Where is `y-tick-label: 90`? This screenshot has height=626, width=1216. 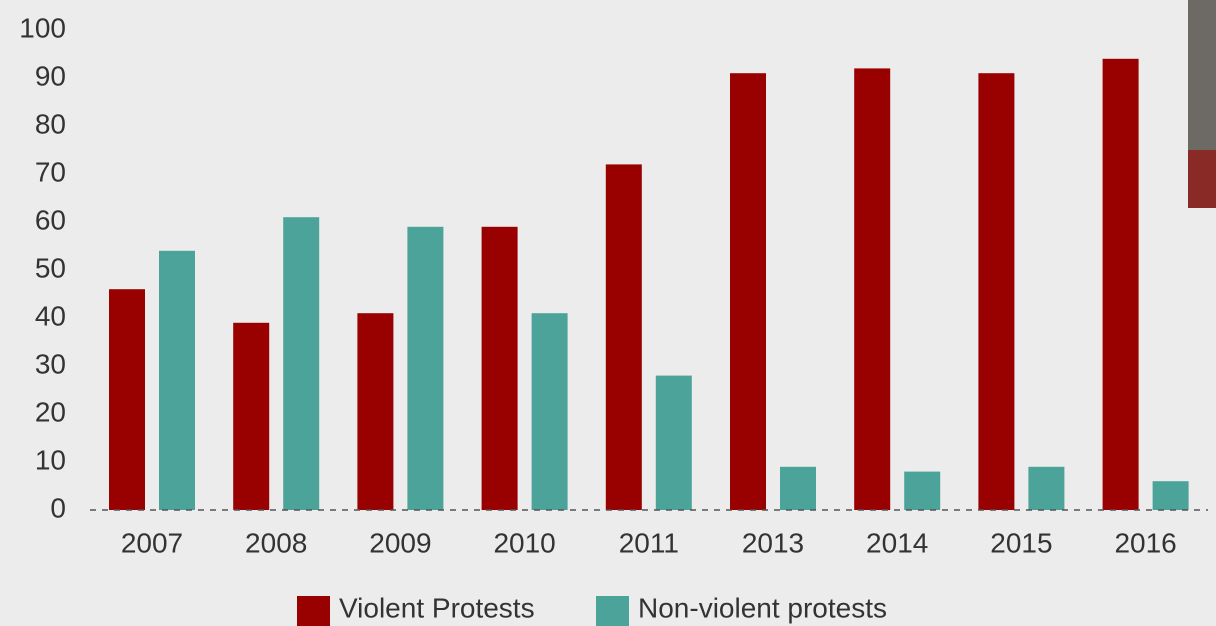
y-tick-label: 90 is located at coordinates (50, 75).